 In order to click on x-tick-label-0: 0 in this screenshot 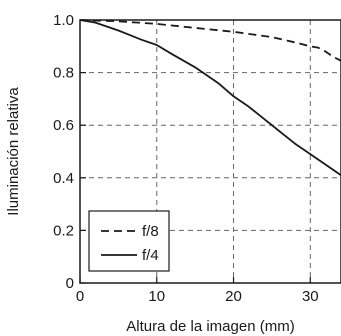, I will do `click(80, 296)`.